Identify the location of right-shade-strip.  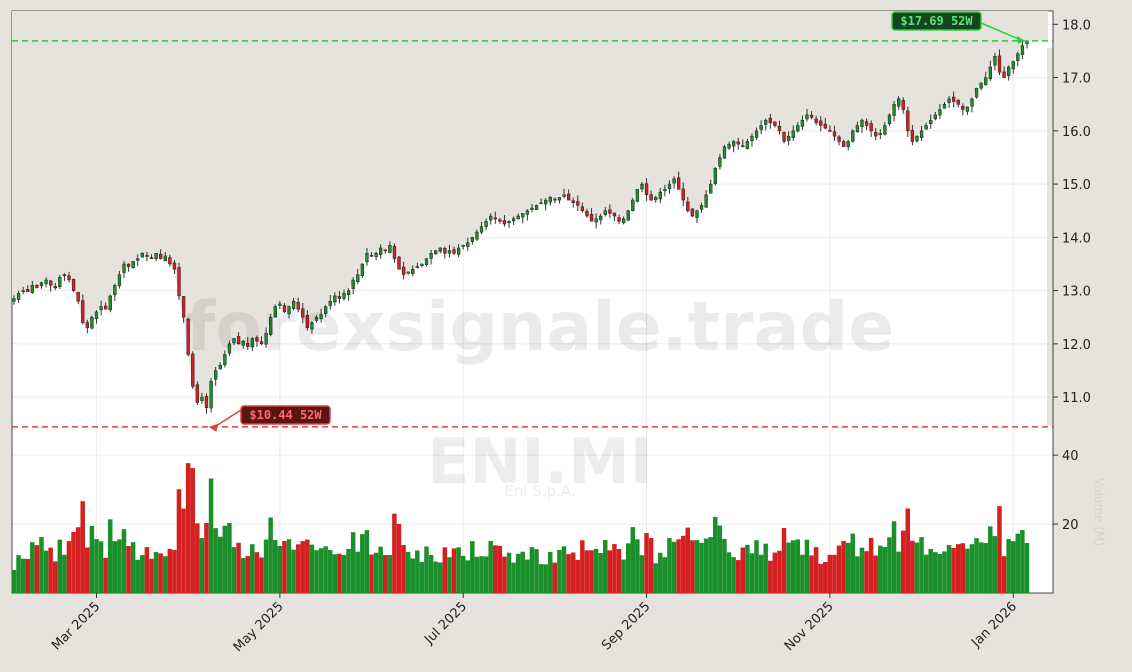
(1050, 237).